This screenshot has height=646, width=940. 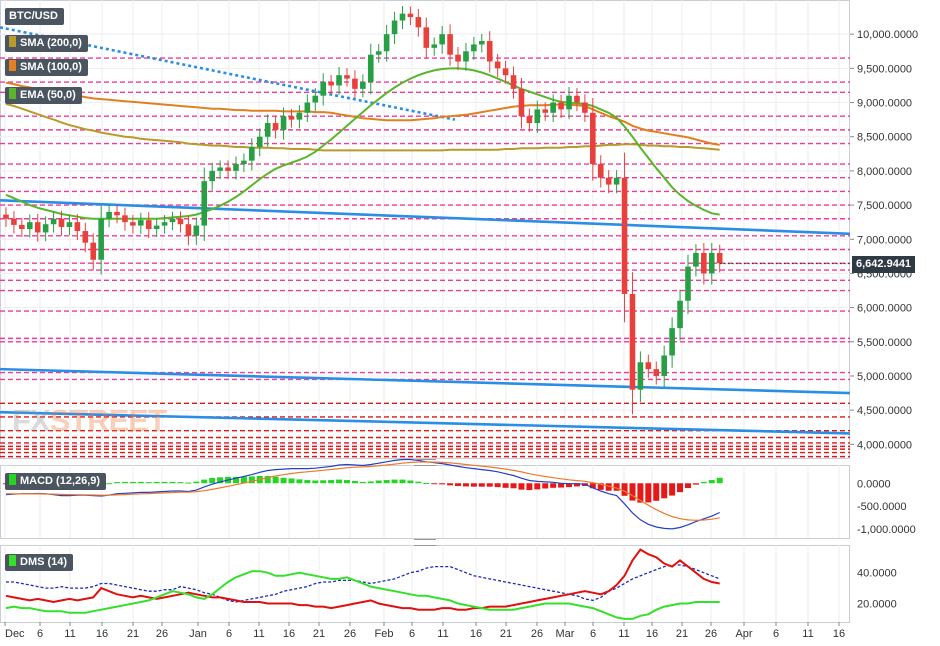 I want to click on legend-sma100: SMA (100,0), so click(x=46, y=67).